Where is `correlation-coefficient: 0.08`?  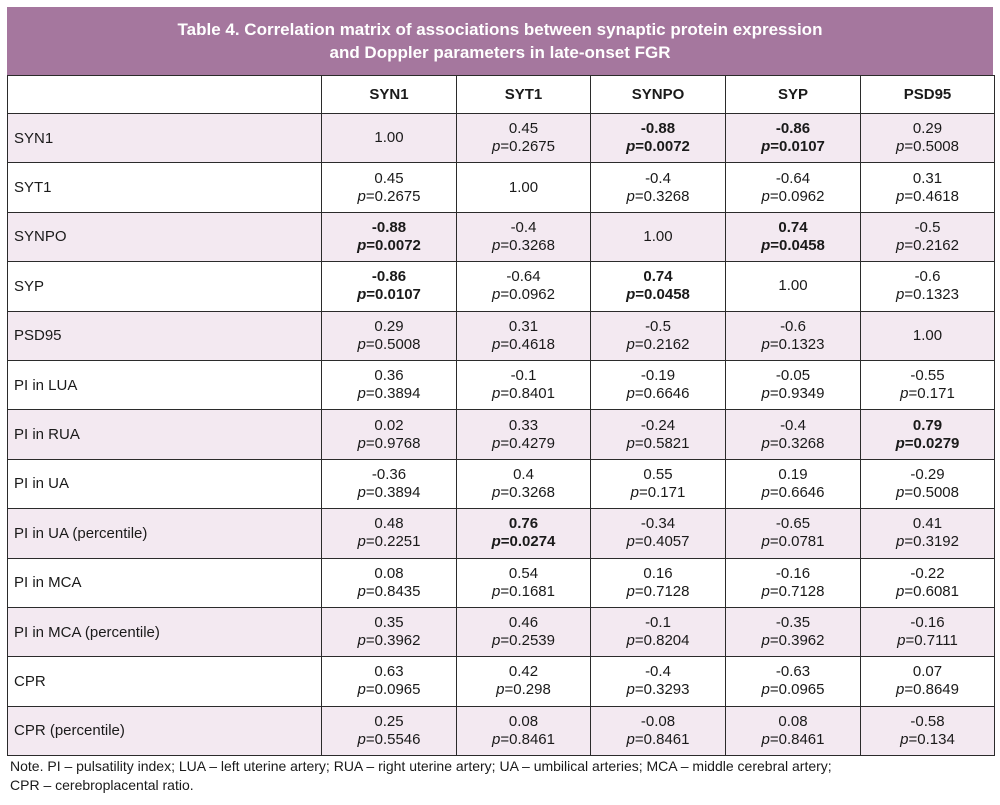 correlation-coefficient: 0.08 is located at coordinates (523, 721).